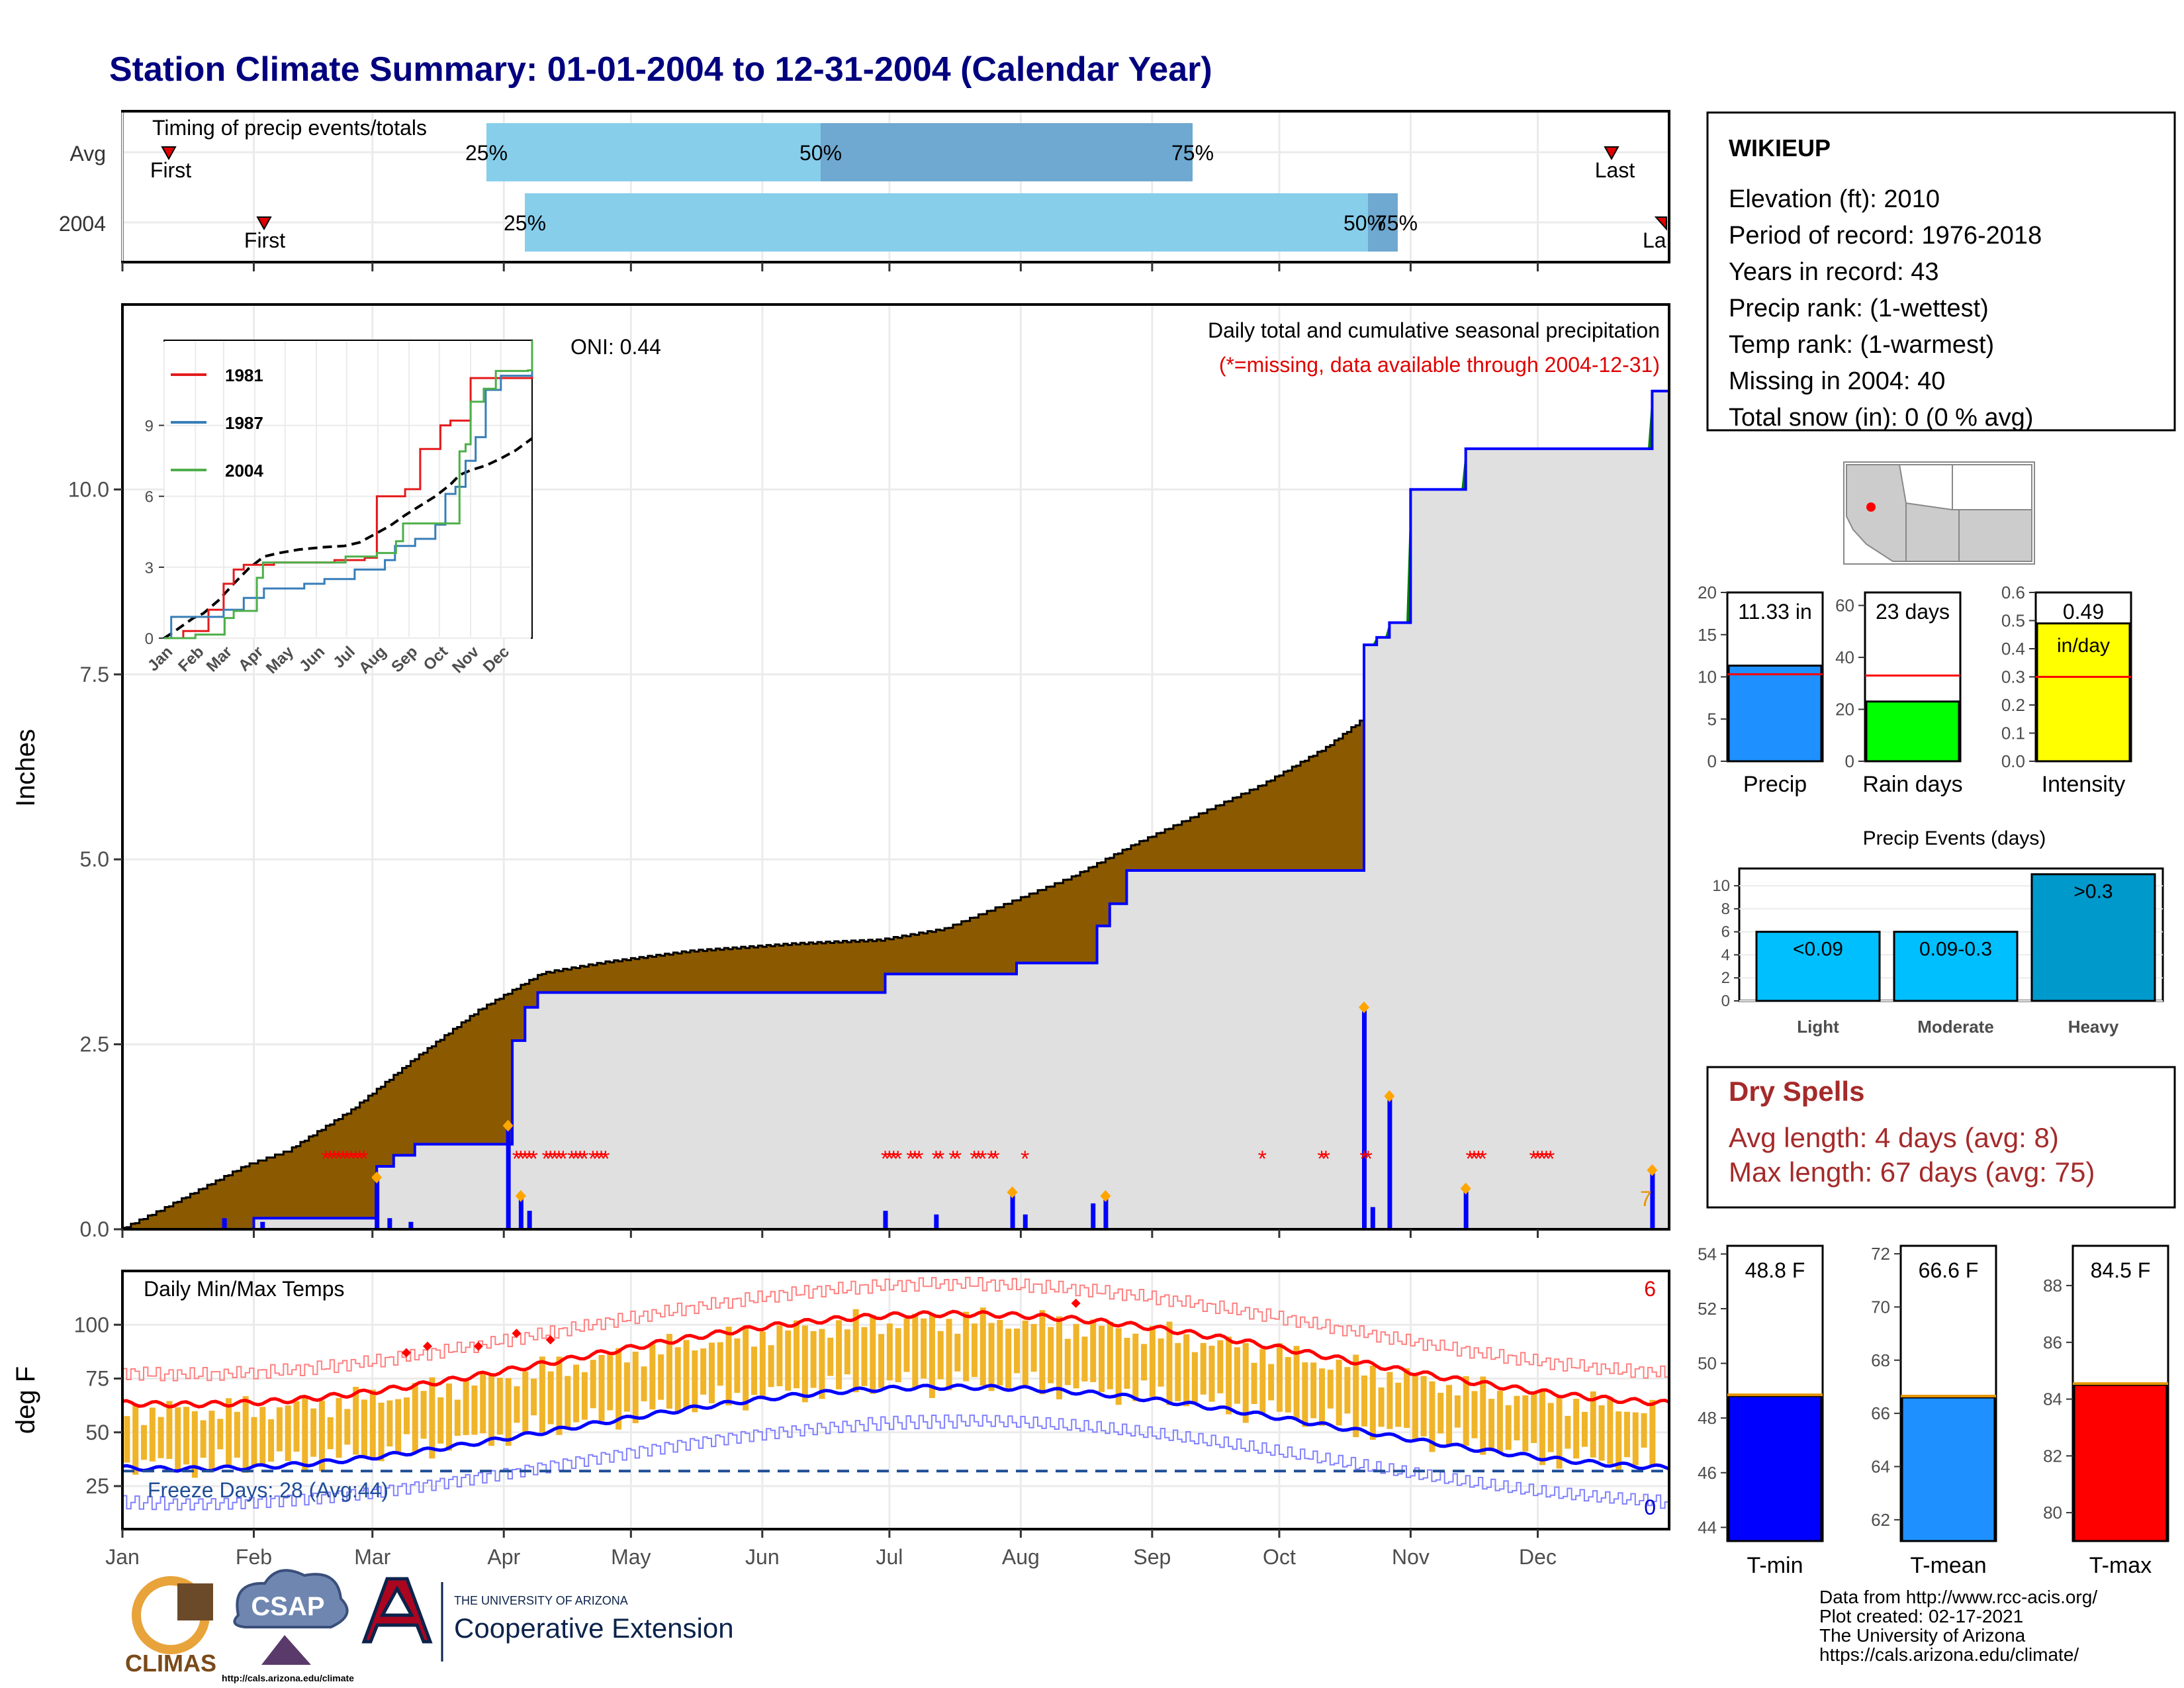 The height and width of the screenshot is (1688, 2184). Describe the element at coordinates (289, 128) in the screenshot. I see `timing-title: Timing of precip events/totals` at that location.